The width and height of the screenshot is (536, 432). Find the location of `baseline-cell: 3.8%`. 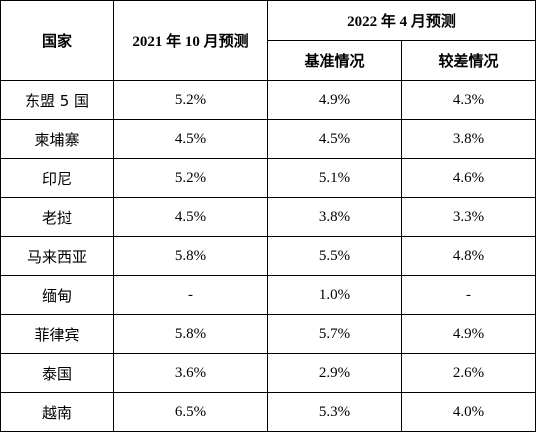

baseline-cell: 3.8% is located at coordinates (334, 217).